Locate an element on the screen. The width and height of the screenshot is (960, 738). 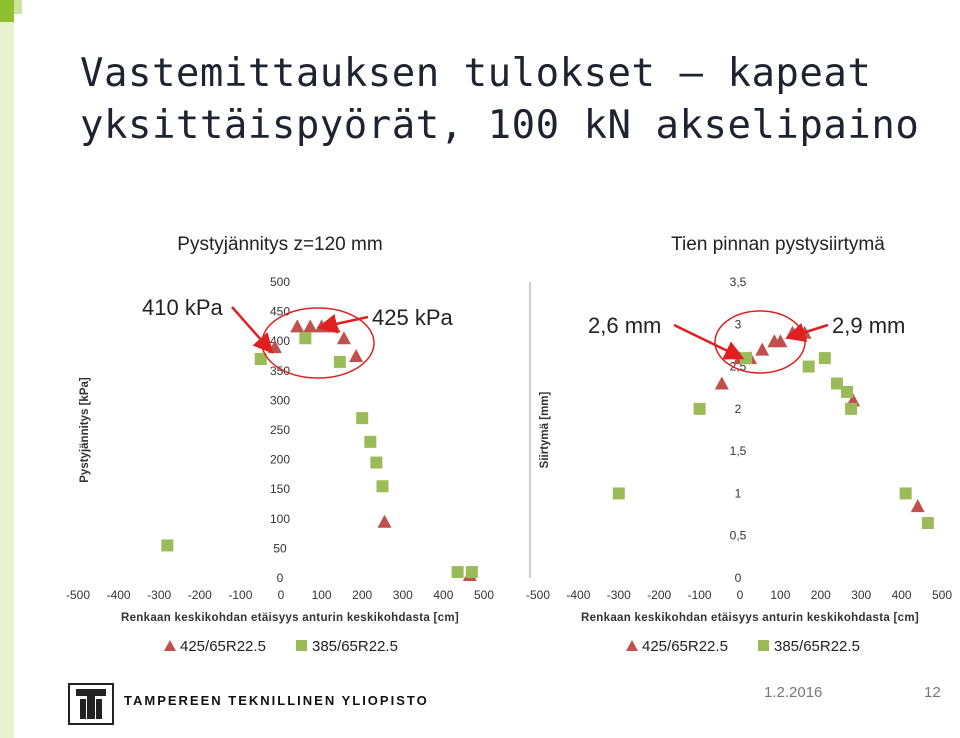
chart2-y-tick-label: 2 is located at coordinates (738, 409).